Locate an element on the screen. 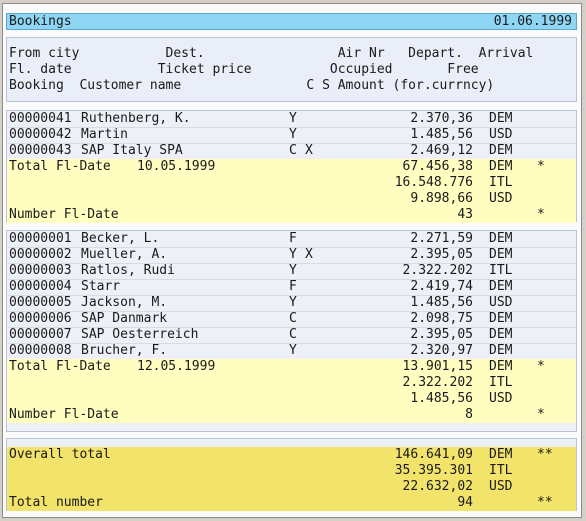  booking-row: 00000002 Mueller, A. Y X 2.395,05 DEM is located at coordinates (291, 255).